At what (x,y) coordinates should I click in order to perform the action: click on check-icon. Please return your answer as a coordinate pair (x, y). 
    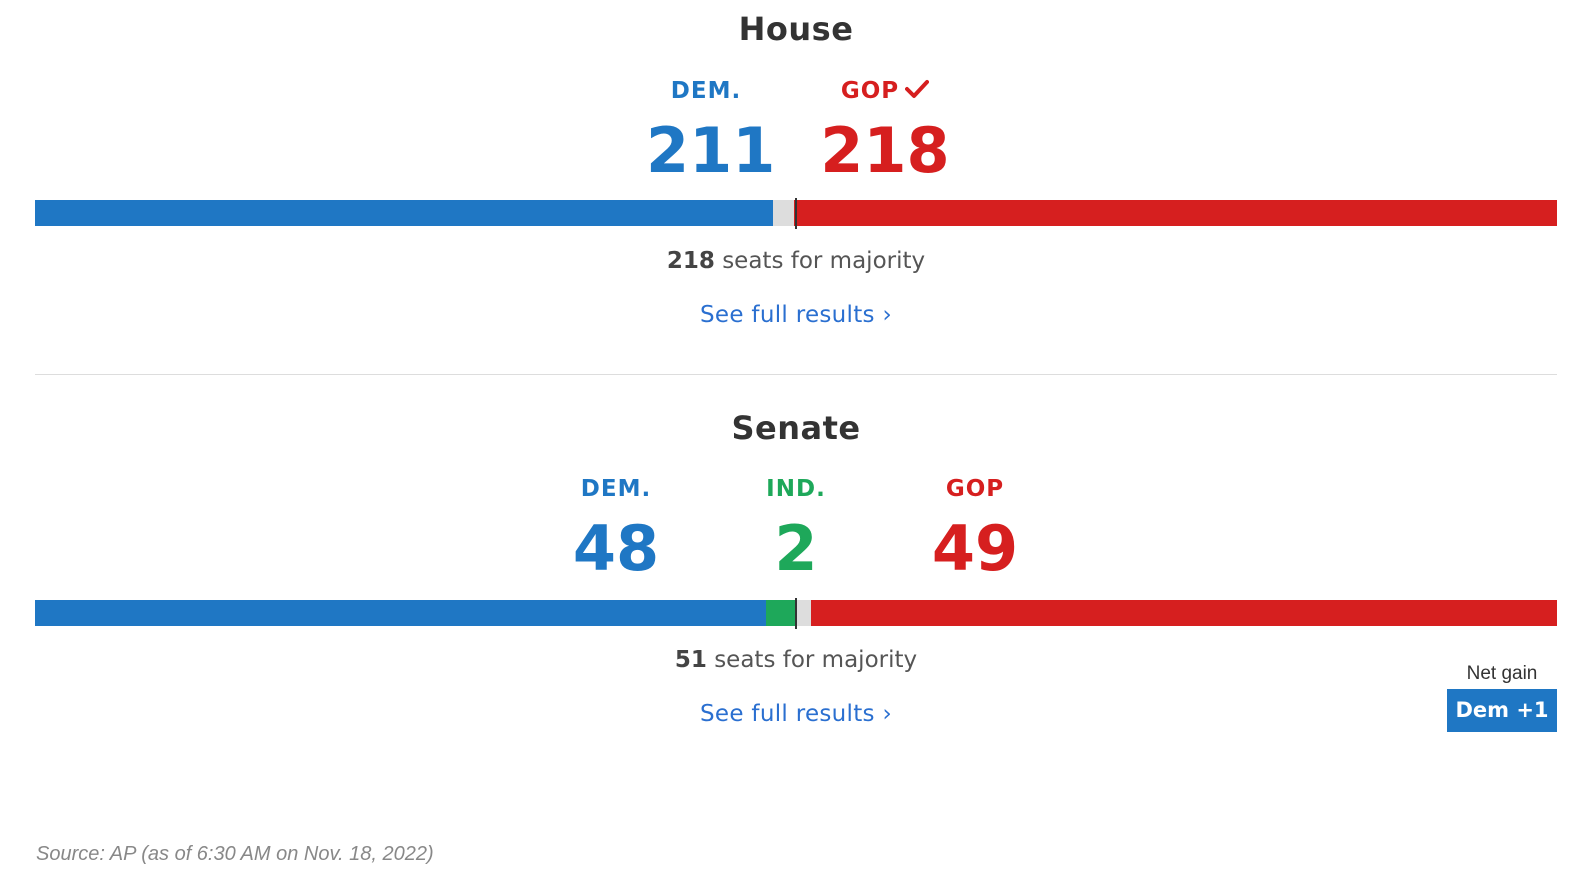
    Looking at the image, I should click on (917, 88).